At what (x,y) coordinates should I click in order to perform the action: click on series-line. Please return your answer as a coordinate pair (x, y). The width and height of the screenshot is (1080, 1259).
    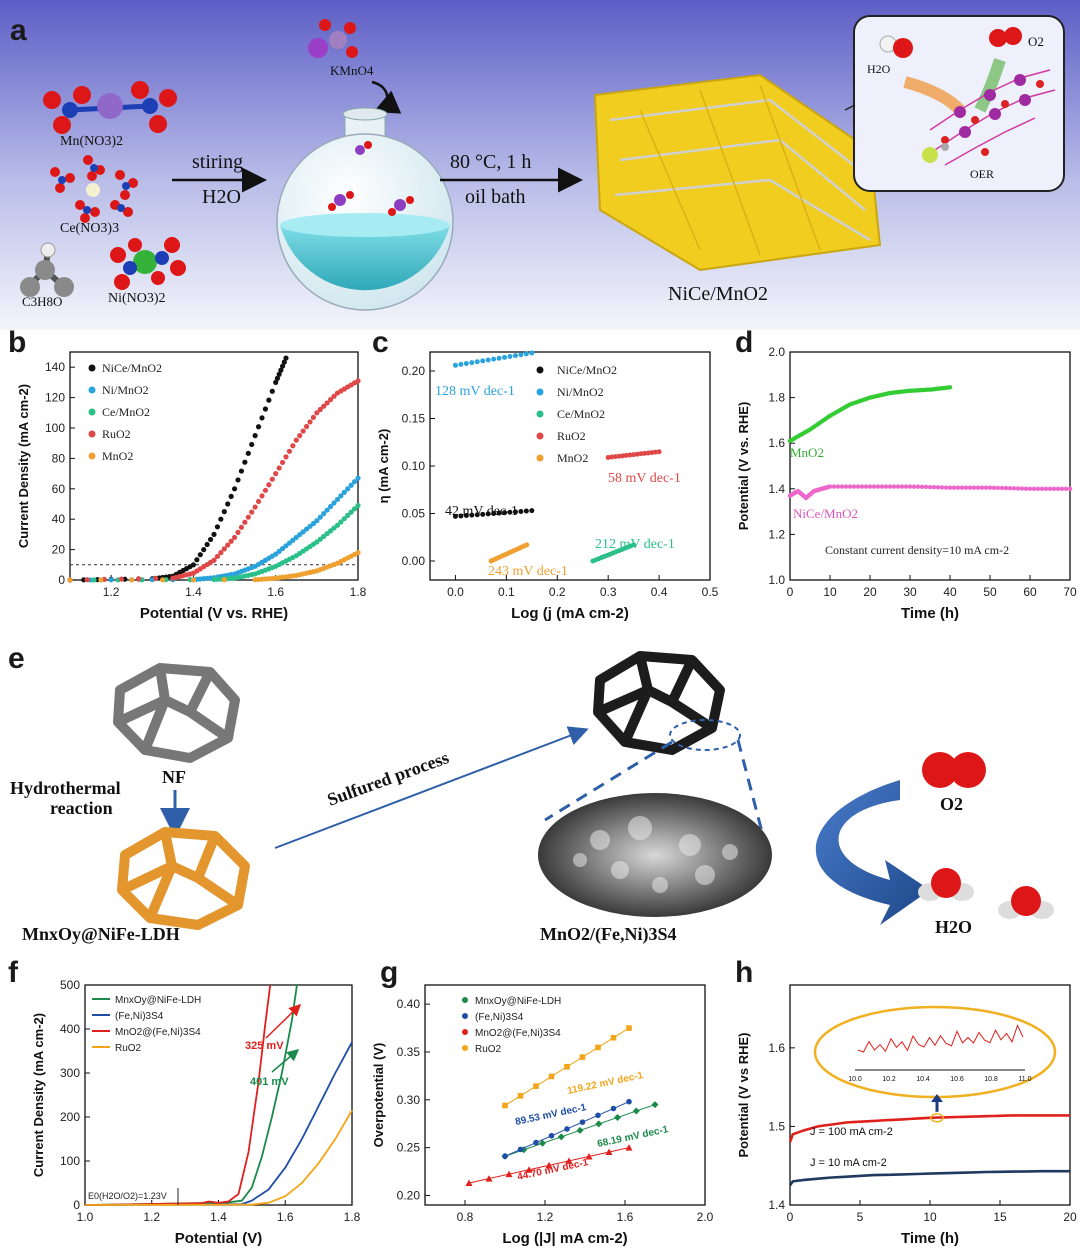
    Looking at the image, I should click on (218, 1157).